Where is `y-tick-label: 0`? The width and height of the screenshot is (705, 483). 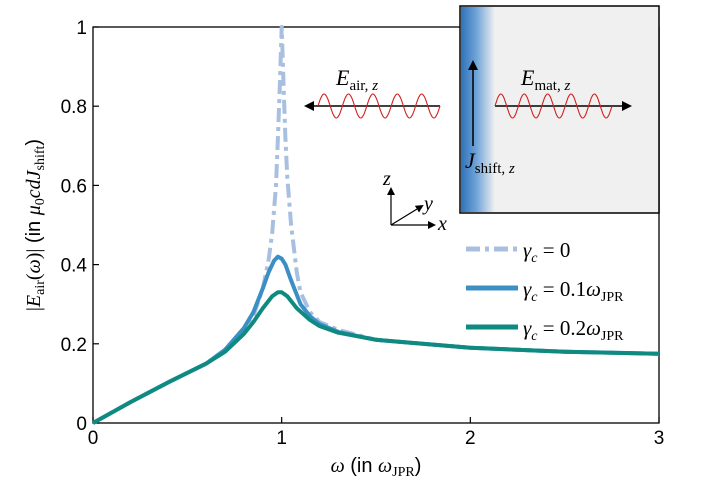
y-tick-label: 0 is located at coordinates (81, 424).